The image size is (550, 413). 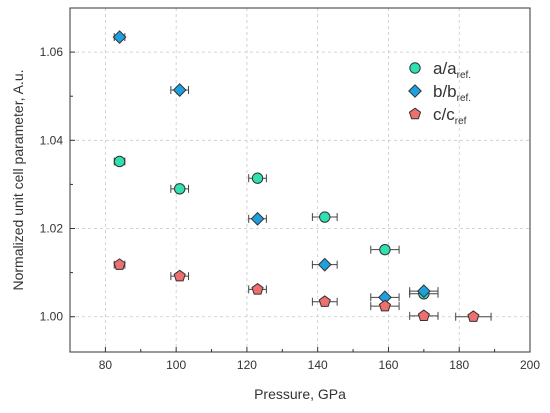 What do you see at coordinates (459, 365) in the screenshot?
I see `x-tick-label: 180` at bounding box center [459, 365].